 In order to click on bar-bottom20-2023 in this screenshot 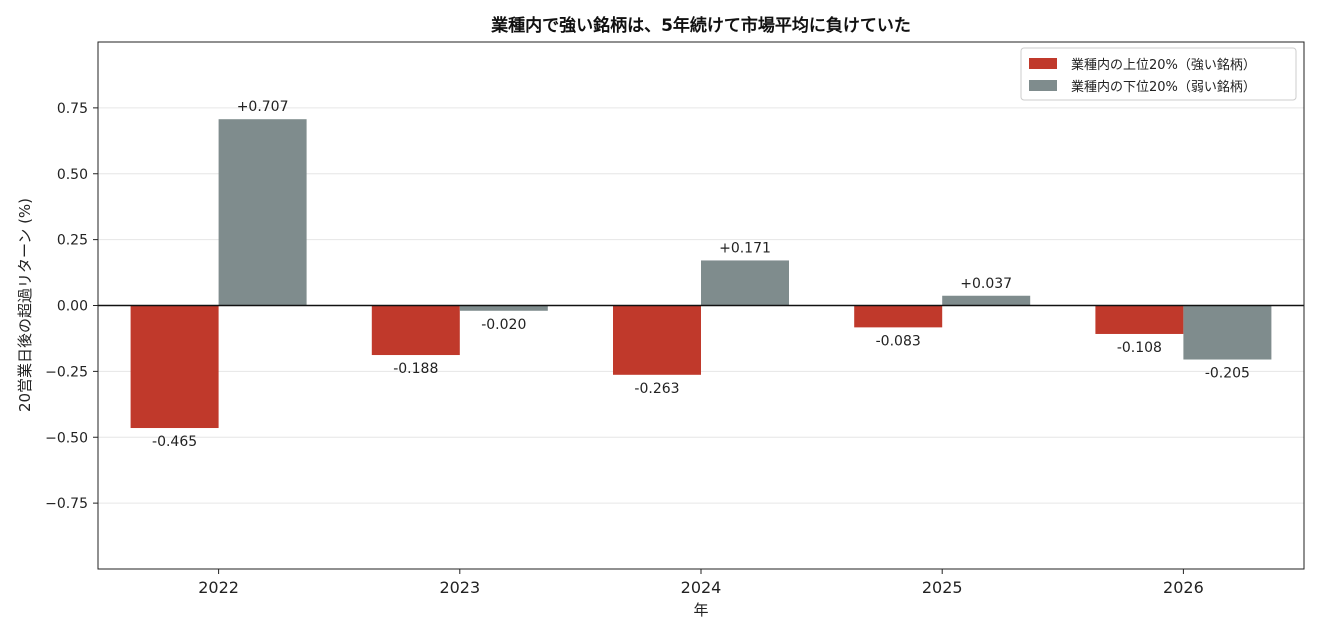, I will do `click(503, 308)`.